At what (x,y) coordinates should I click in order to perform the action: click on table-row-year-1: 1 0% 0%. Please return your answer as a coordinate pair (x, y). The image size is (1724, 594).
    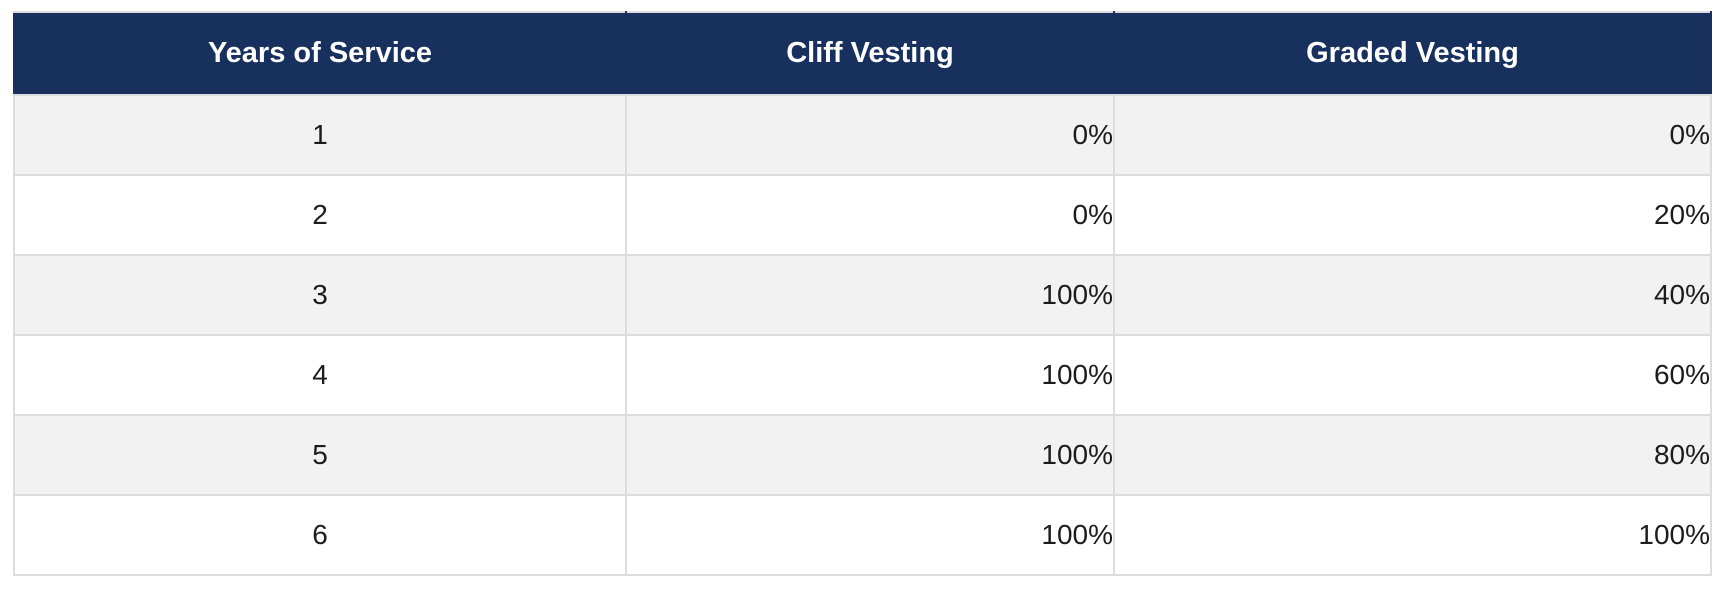
    Looking at the image, I should click on (862, 135).